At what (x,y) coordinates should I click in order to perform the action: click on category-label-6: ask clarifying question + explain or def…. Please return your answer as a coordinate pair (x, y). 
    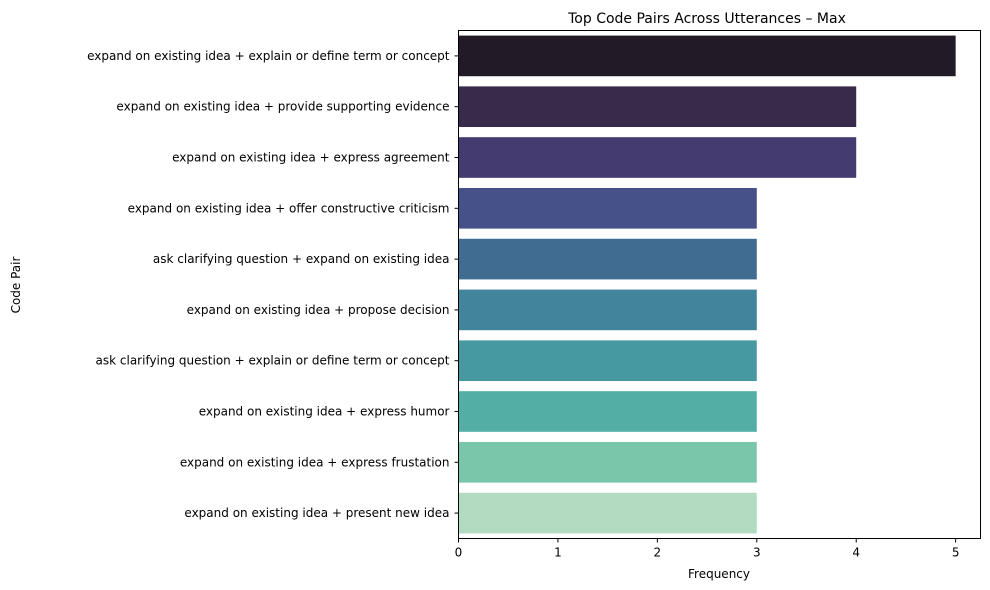
    Looking at the image, I should click on (273, 361).